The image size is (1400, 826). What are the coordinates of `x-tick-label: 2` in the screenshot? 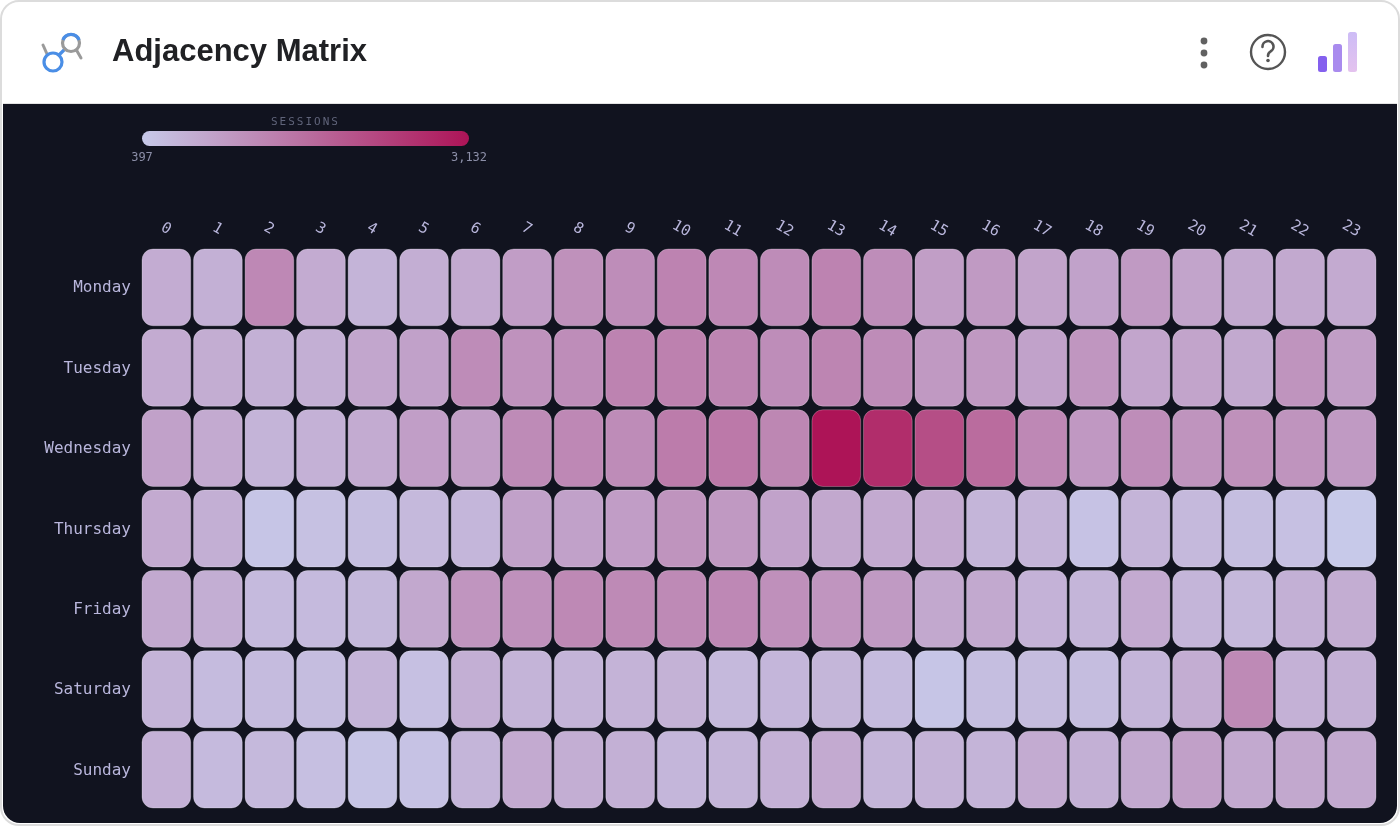 It's located at (269, 228).